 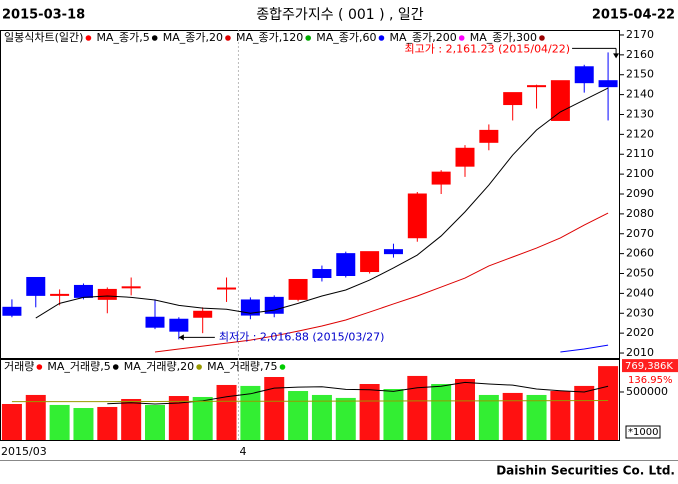 What do you see at coordinates (640, 233) in the screenshot?
I see `y-tick-label: 2070` at bounding box center [640, 233].